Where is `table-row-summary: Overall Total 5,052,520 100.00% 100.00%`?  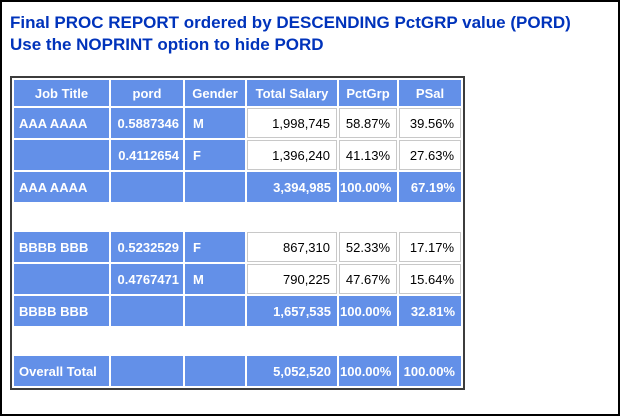 table-row-summary: Overall Total 5,052,520 100.00% 100.00% is located at coordinates (237, 371).